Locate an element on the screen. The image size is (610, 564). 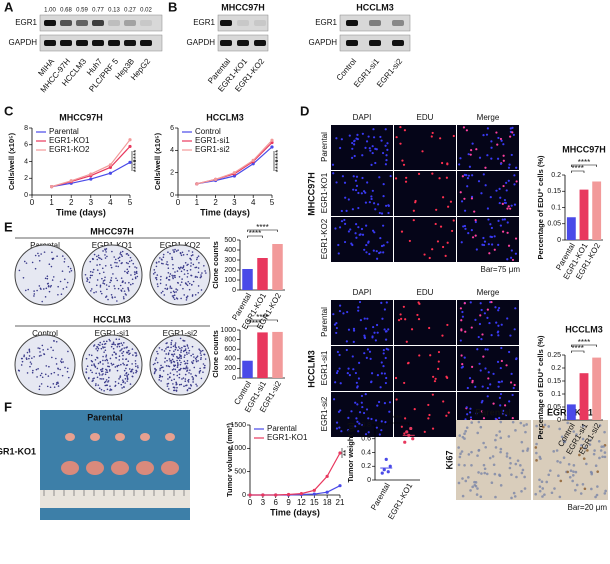
x-tick-label: 4 is located at coordinates (110, 202).